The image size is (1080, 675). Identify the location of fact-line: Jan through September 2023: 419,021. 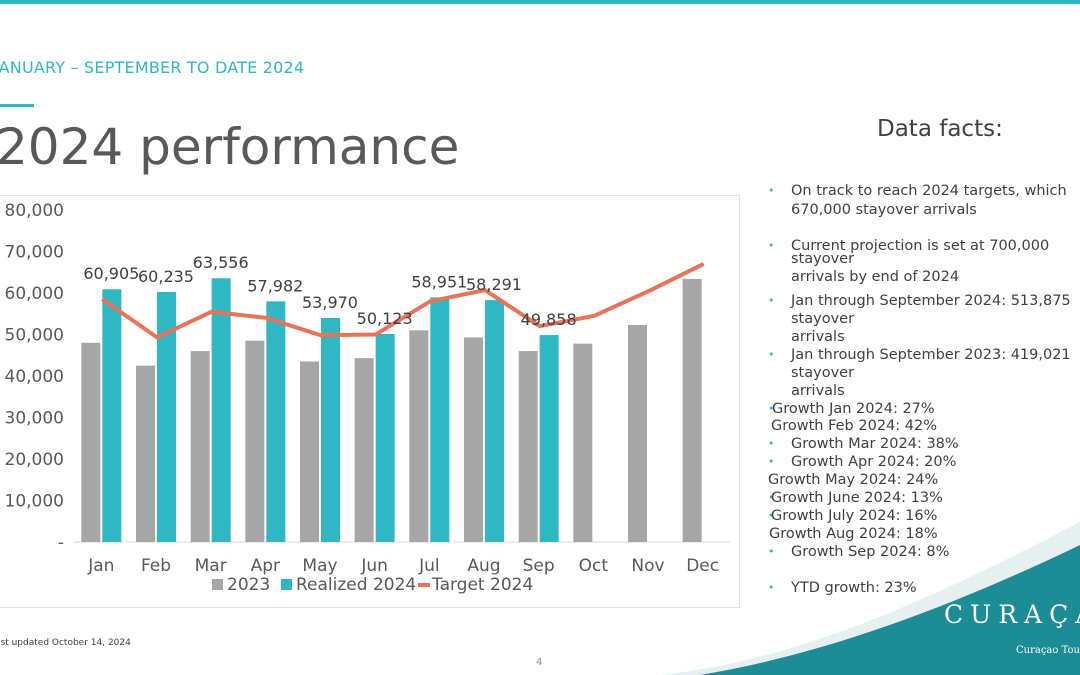
(931, 355).